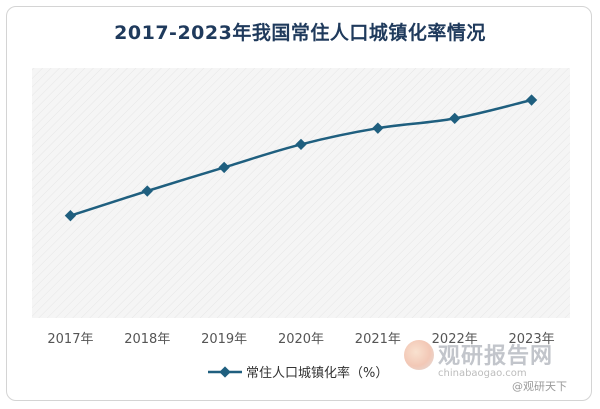 The image size is (600, 409). Describe the element at coordinates (419, 355) in the screenshot. I see `watermark-logo-icon` at that location.